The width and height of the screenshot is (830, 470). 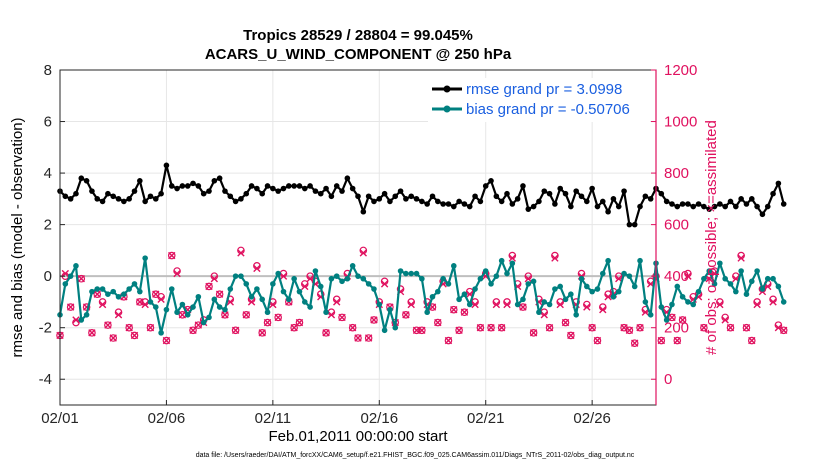 What do you see at coordinates (680, 122) in the screenshot?
I see `y-right-tick-label: 1000` at bounding box center [680, 122].